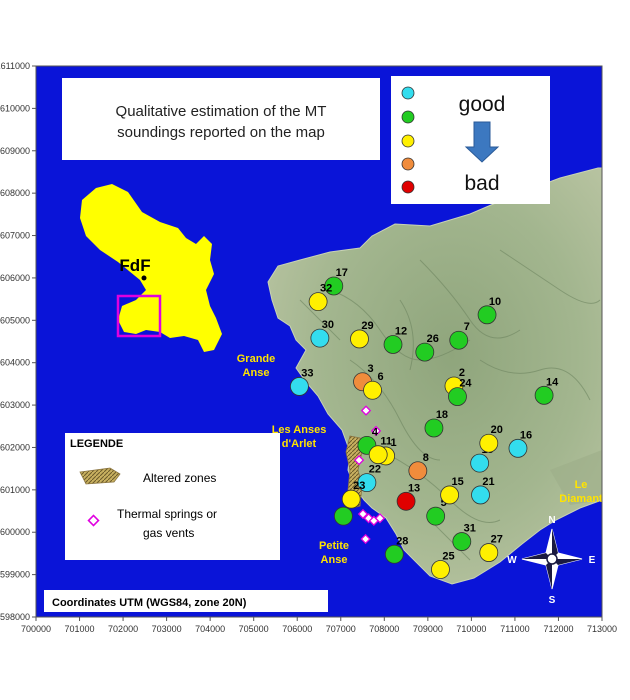 Image resolution: width=630 pixels, height=700 pixels. I want to click on grande-anse-label-2: Anse, so click(256, 373).